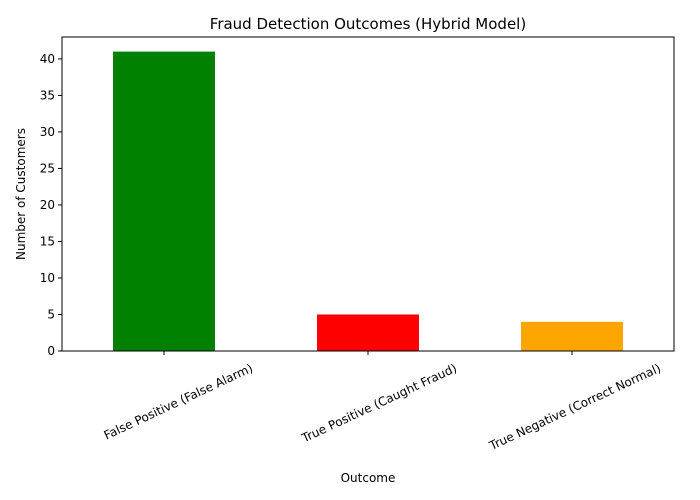 The width and height of the screenshot is (700, 500). I want to click on y-tick-label: 25, so click(47, 168).